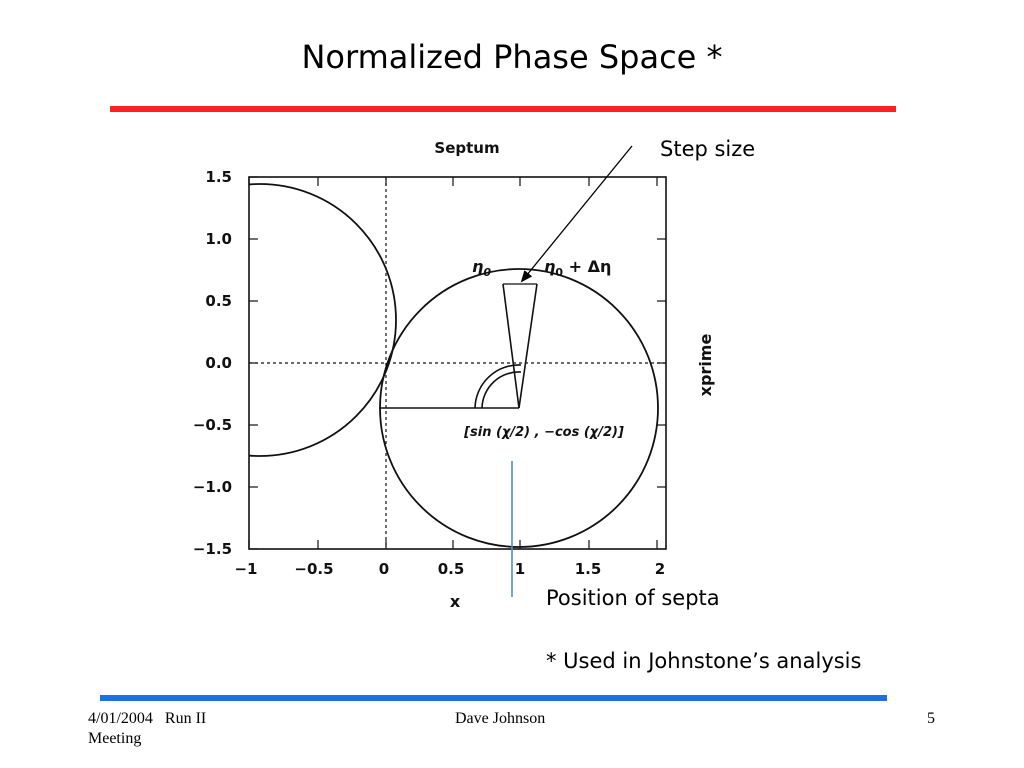  What do you see at coordinates (115, 738) in the screenshot?
I see `footer-meeting-line: Meeting` at bounding box center [115, 738].